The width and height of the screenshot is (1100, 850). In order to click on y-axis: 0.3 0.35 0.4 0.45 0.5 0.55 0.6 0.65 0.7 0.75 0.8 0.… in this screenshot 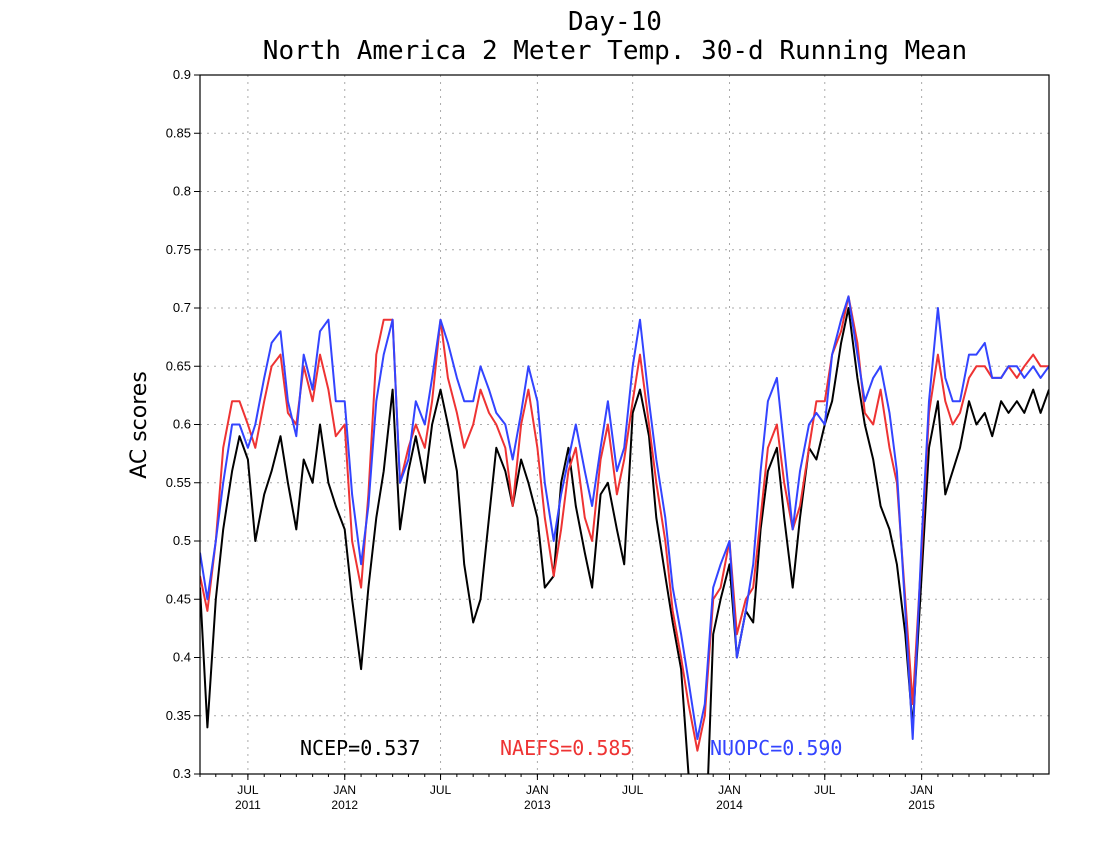, I will do `click(183, 424)`.